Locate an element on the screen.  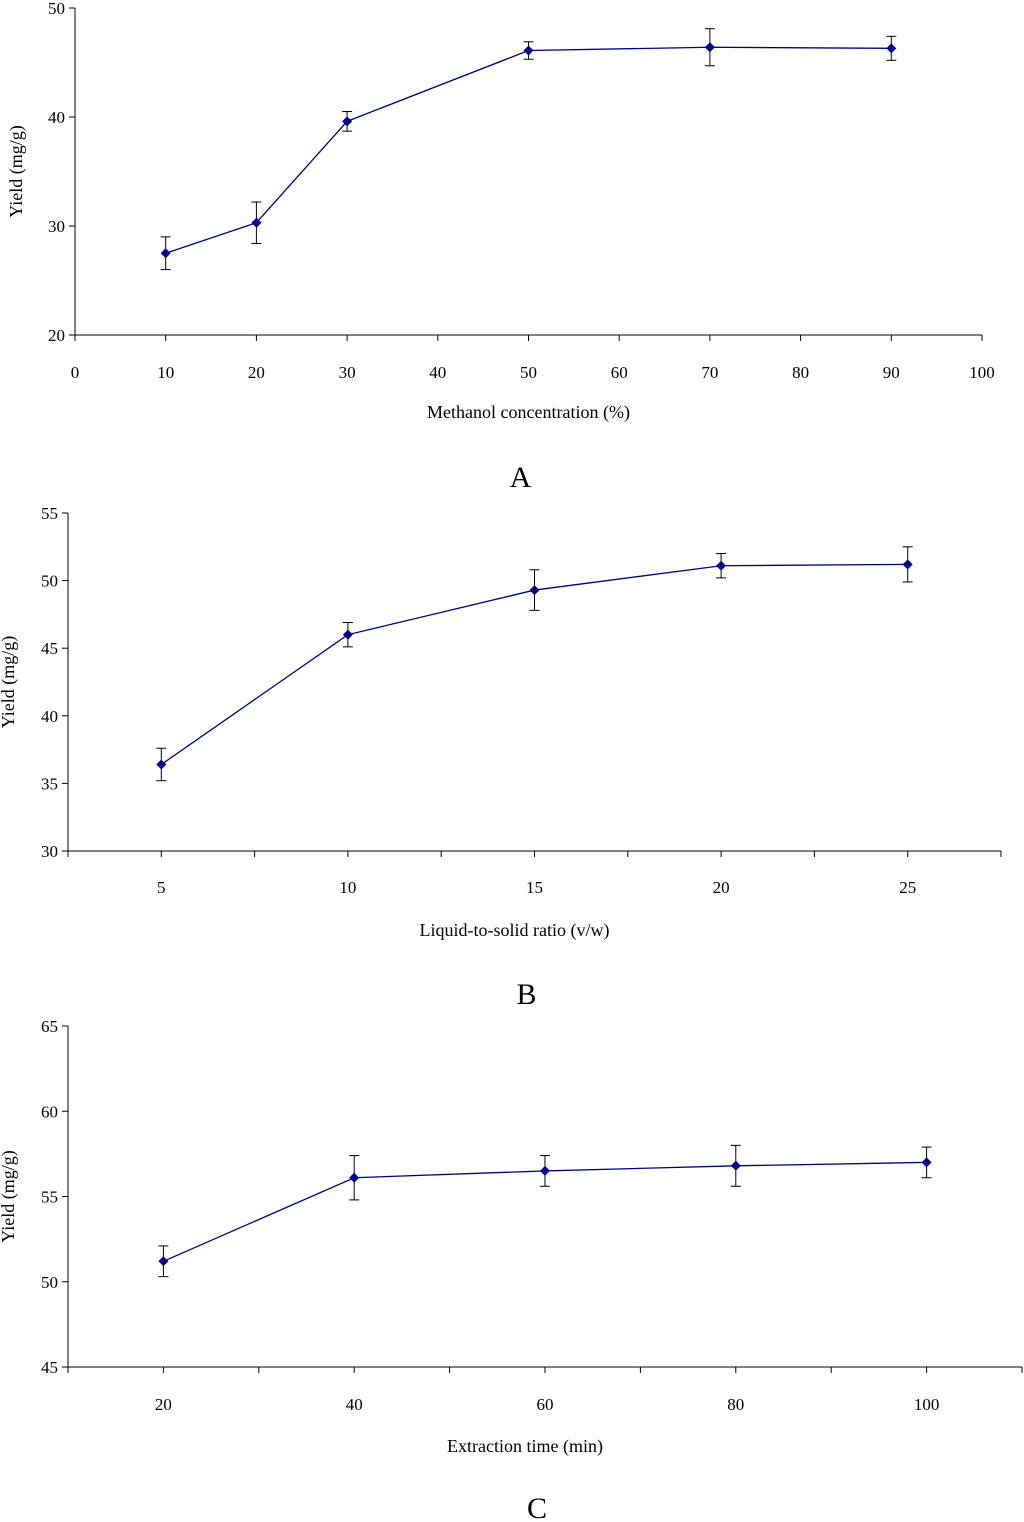
y-tick-label: 35 is located at coordinates (49, 783).